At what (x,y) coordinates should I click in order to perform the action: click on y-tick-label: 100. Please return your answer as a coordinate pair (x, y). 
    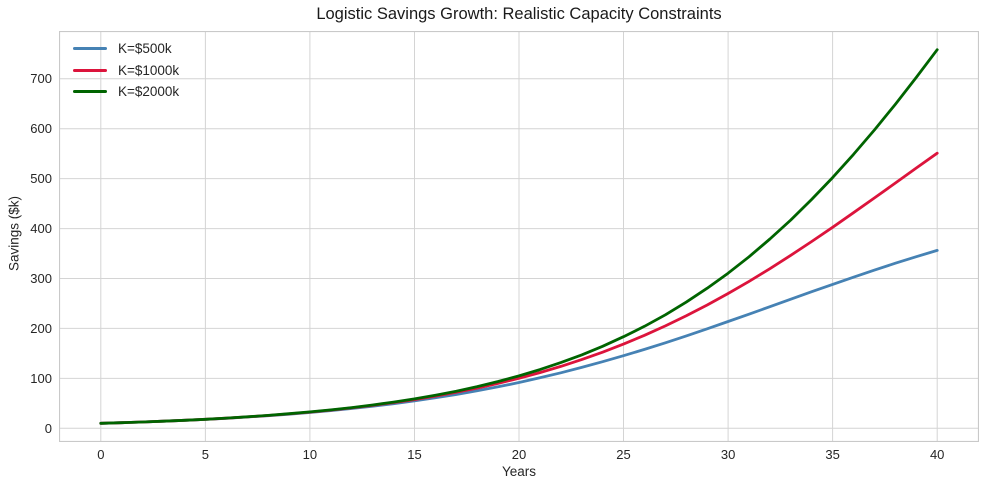
    Looking at the image, I should click on (41, 378).